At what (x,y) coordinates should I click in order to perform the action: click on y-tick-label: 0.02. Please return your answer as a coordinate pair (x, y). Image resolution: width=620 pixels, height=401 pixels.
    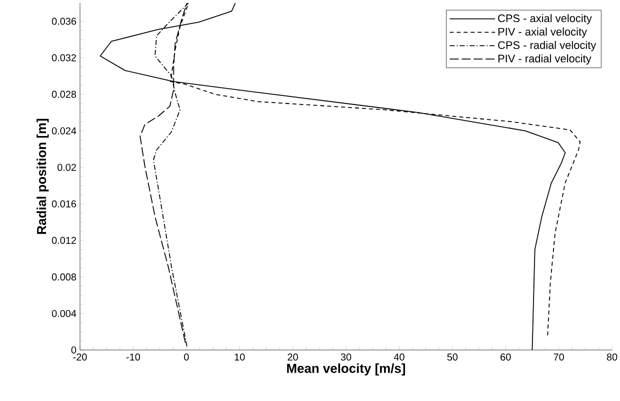
    Looking at the image, I should click on (66, 167).